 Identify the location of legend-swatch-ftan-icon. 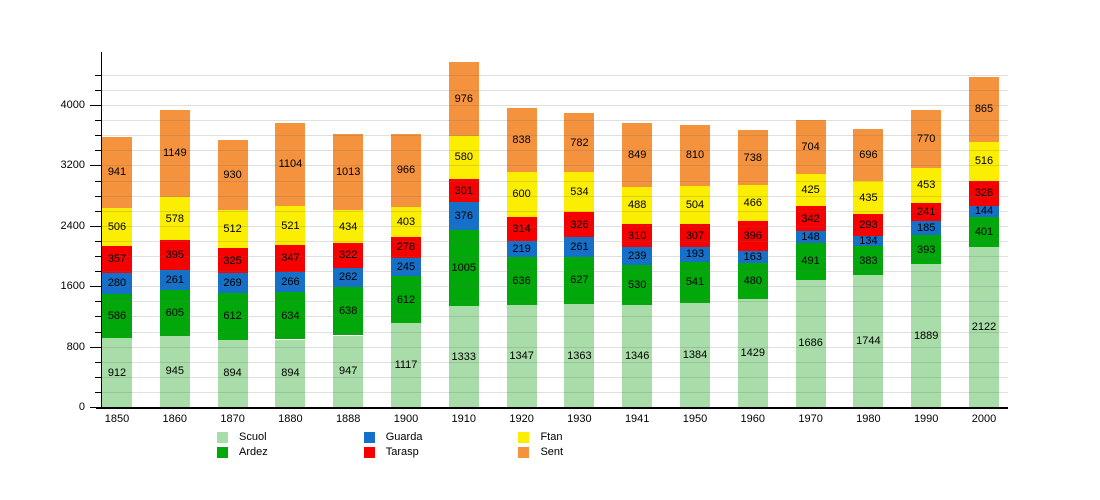
(524, 437).